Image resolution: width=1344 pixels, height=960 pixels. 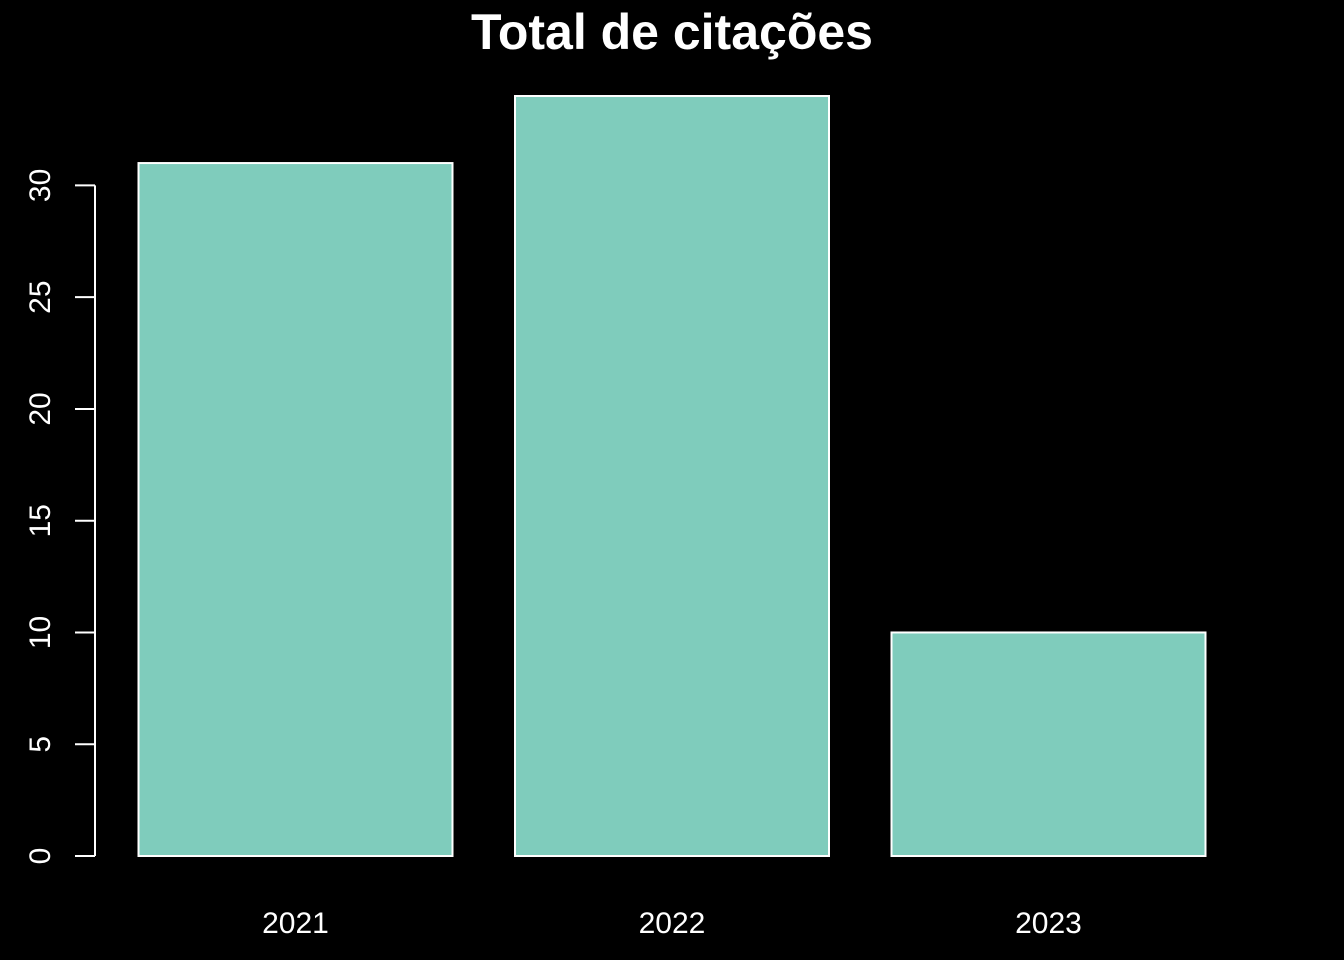 I want to click on y-axis: 0 5 10 15 20 25 30, so click(x=60, y=517).